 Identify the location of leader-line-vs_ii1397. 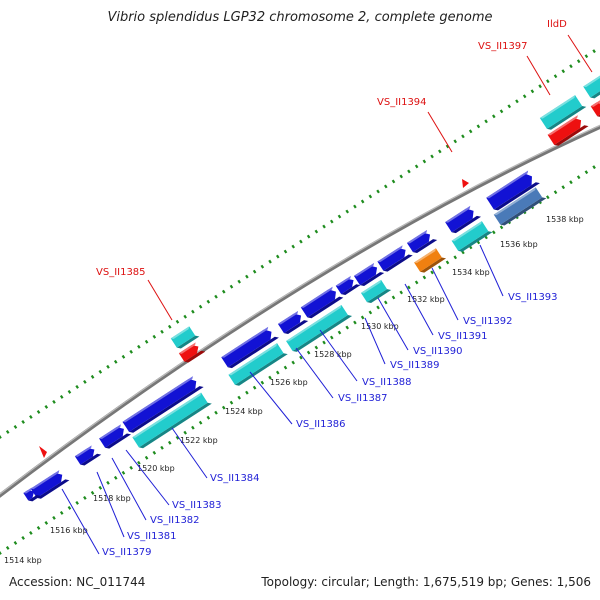
(538, 75).